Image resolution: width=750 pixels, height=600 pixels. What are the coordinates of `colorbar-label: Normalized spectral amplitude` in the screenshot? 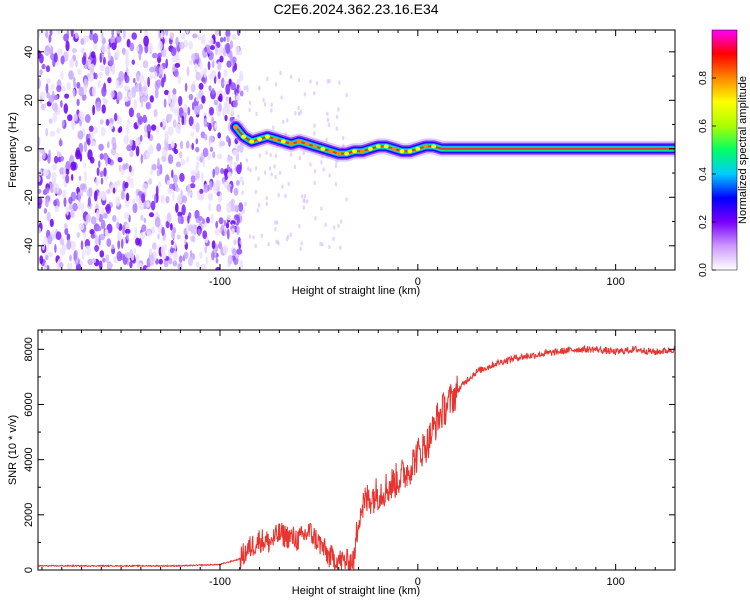 It's located at (743, 150).